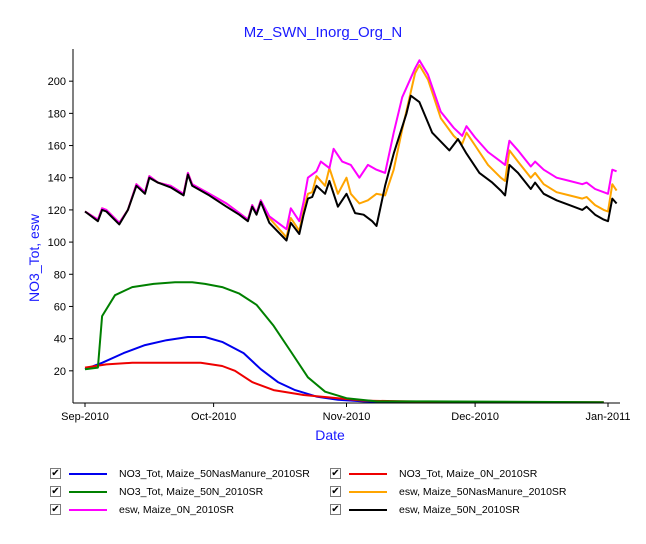 The width and height of the screenshot is (646, 544). What do you see at coordinates (34, 258) in the screenshot?
I see `y-axis-label: NO3_Tot, esw` at bounding box center [34, 258].